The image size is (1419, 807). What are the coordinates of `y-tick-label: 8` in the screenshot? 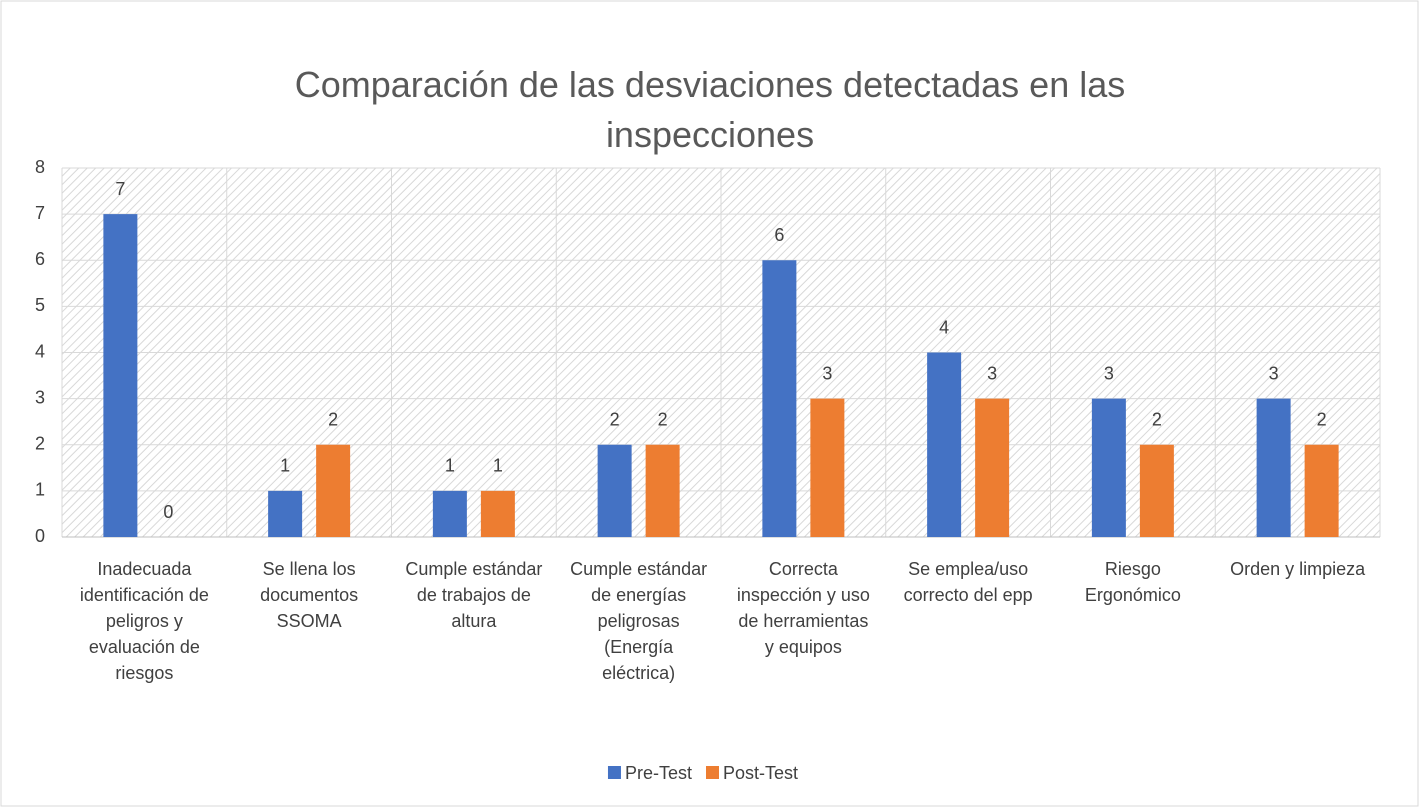 It's located at (40, 167).